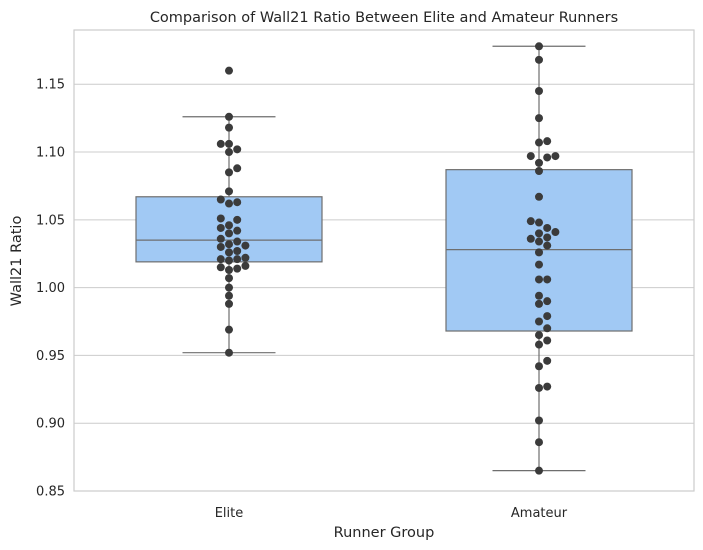 Image resolution: width=703 pixels, height=550 pixels. Describe the element at coordinates (50, 220) in the screenshot. I see `y-tick-label: 1.05` at that location.